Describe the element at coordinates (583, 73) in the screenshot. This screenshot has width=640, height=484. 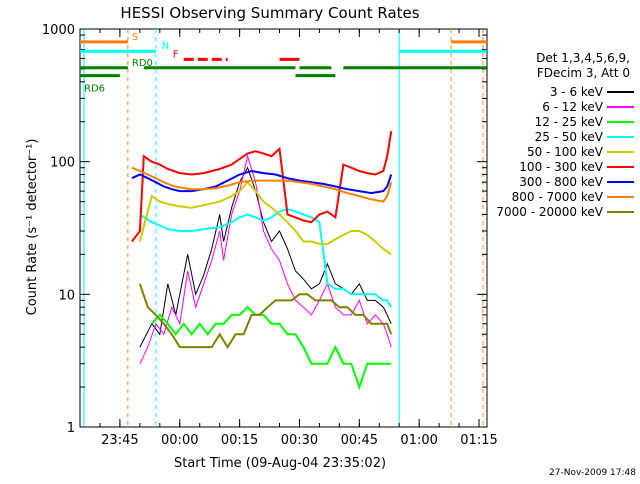
I see `legend-header-line-2: FDecim 3, Att 0` at that location.